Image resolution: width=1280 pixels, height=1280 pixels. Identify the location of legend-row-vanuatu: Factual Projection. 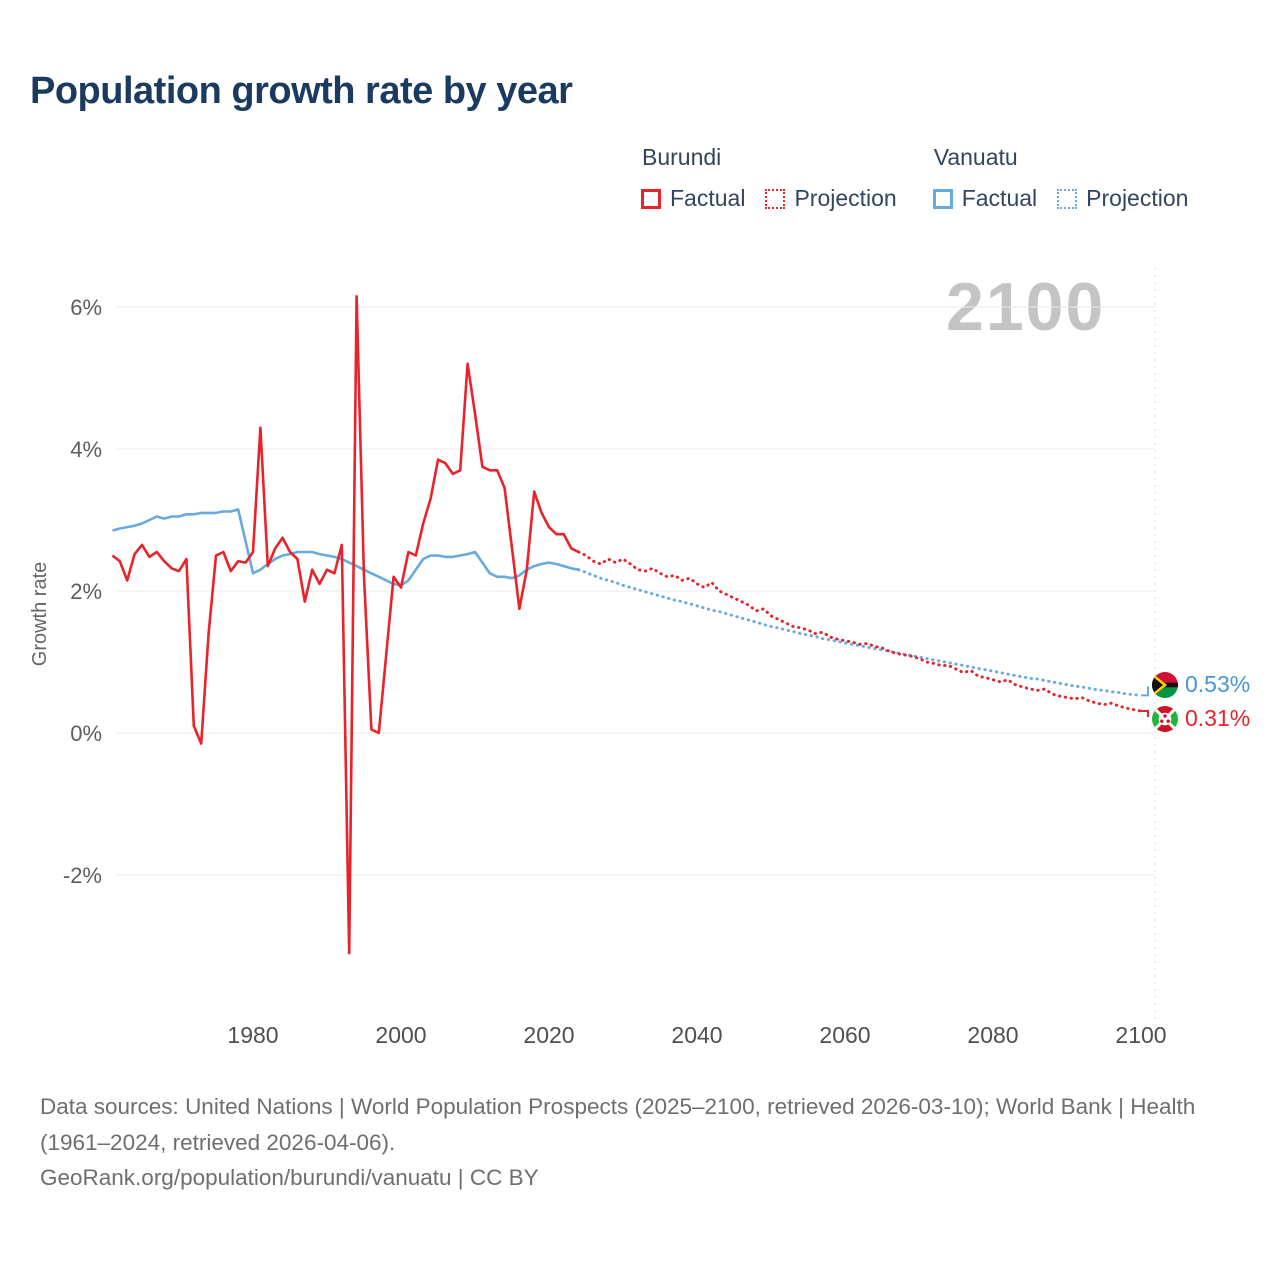
(1060, 198).